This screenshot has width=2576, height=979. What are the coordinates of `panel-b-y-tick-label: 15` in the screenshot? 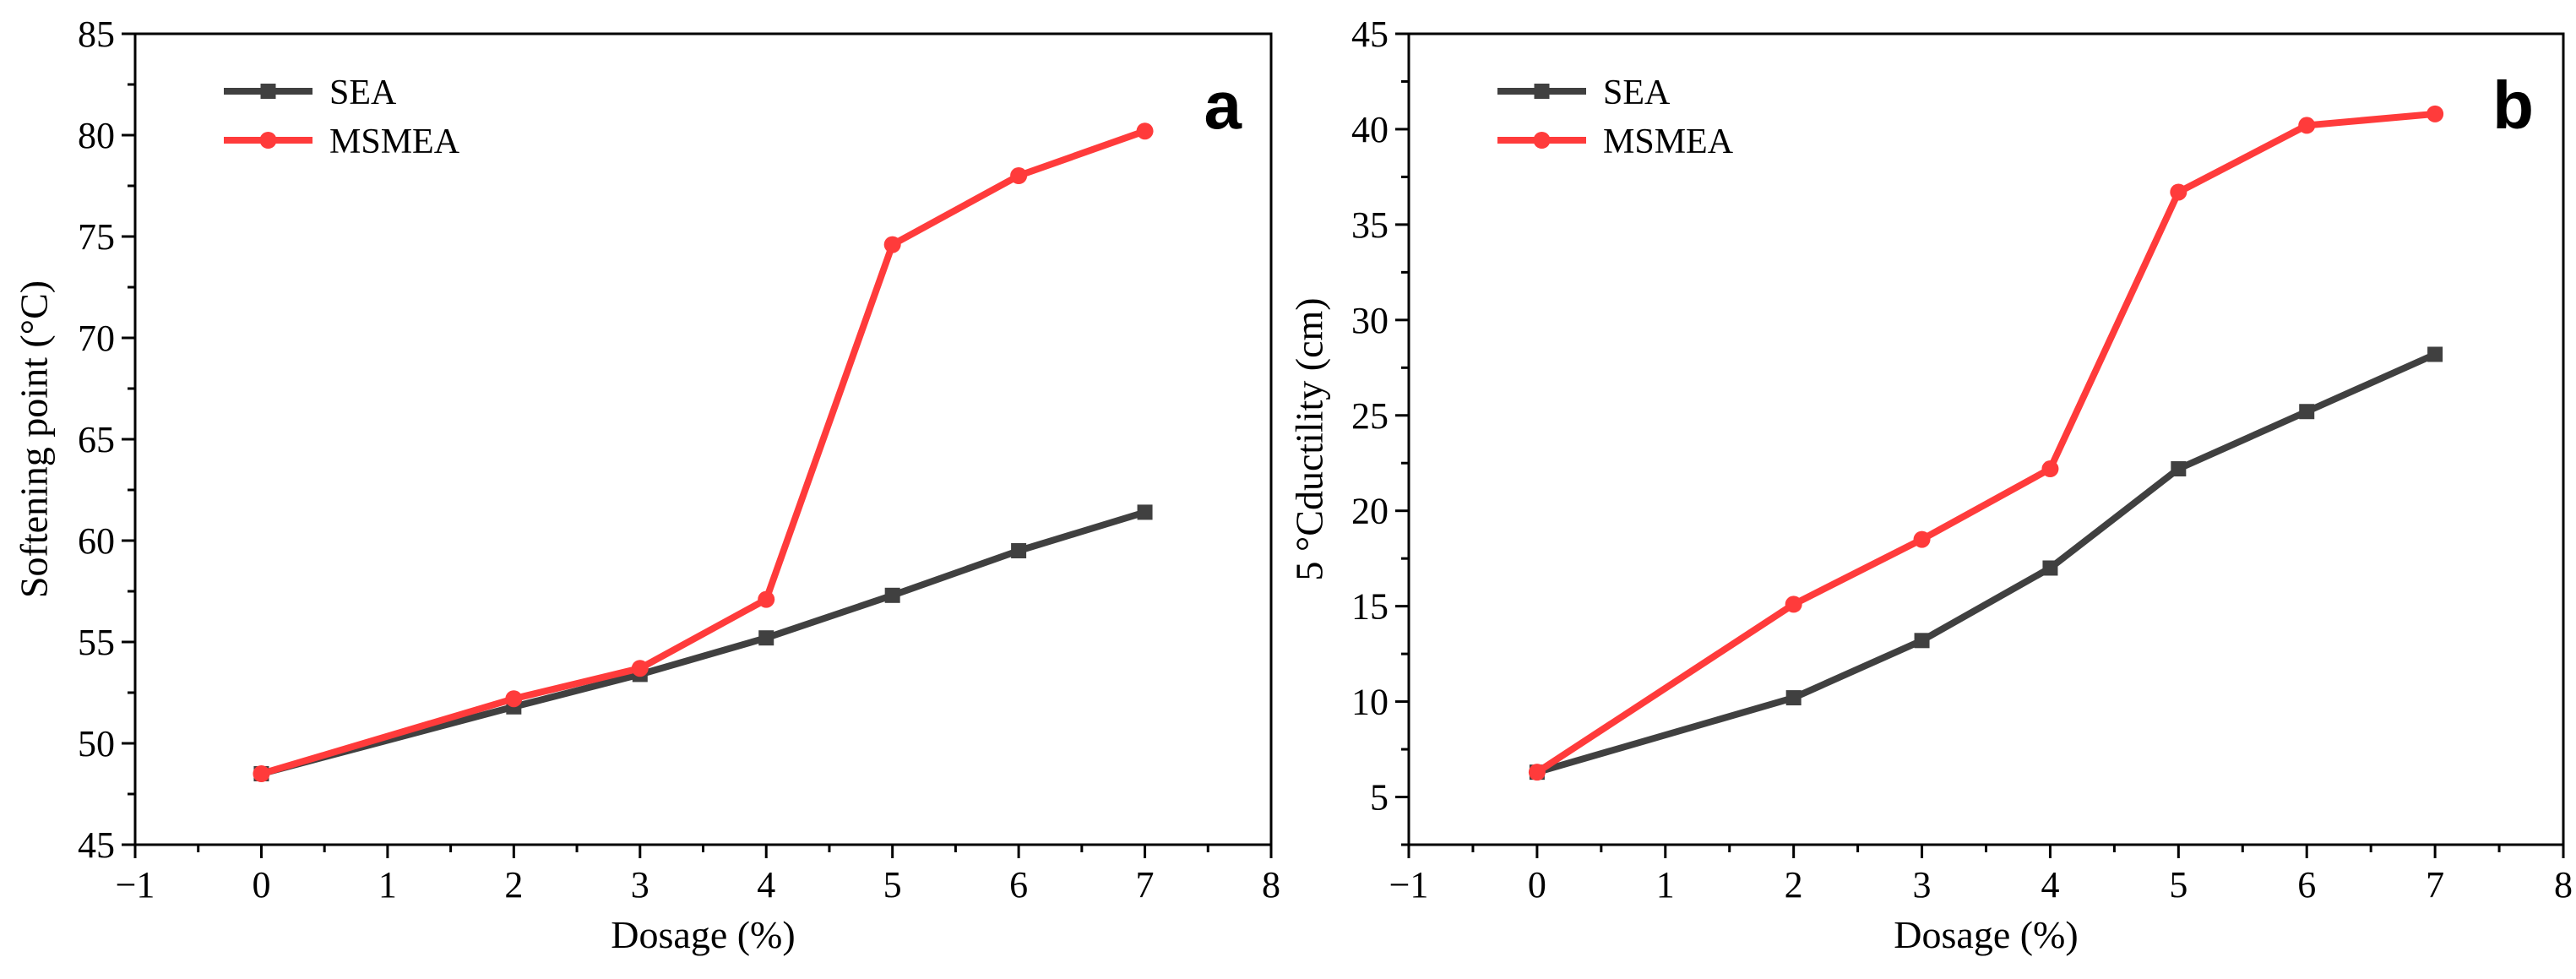 It's located at (1370, 607).